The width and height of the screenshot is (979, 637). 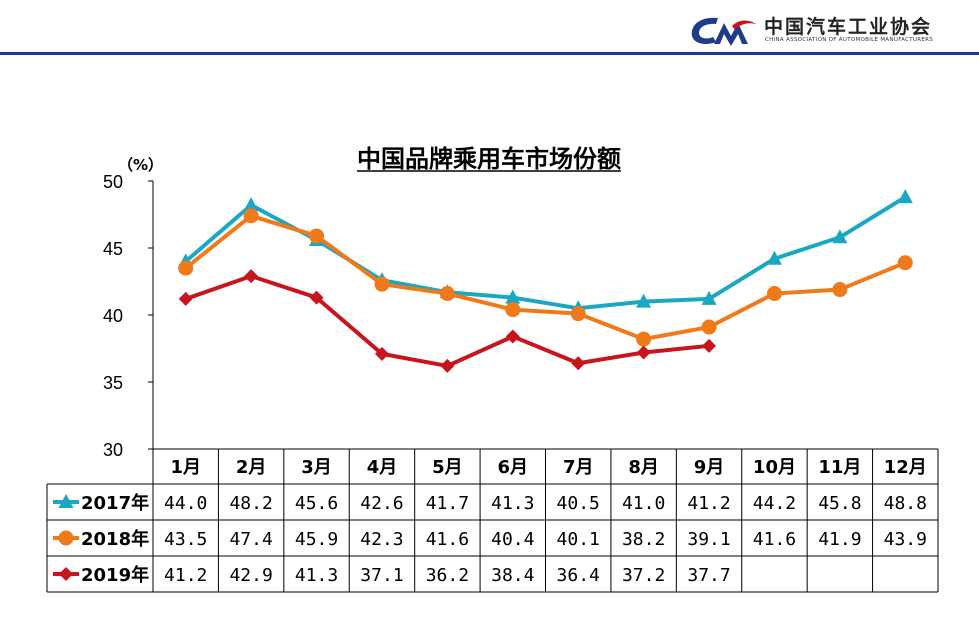 What do you see at coordinates (115, 503) in the screenshot?
I see `legend-label: 2017年` at bounding box center [115, 503].